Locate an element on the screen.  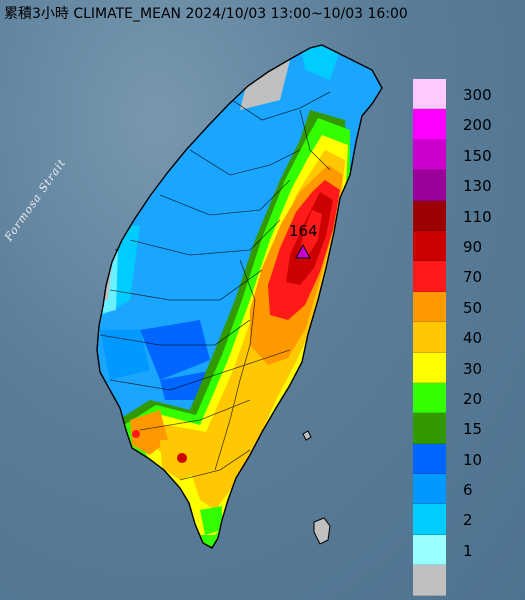
legend-row: 70 is located at coordinates (460, 276).